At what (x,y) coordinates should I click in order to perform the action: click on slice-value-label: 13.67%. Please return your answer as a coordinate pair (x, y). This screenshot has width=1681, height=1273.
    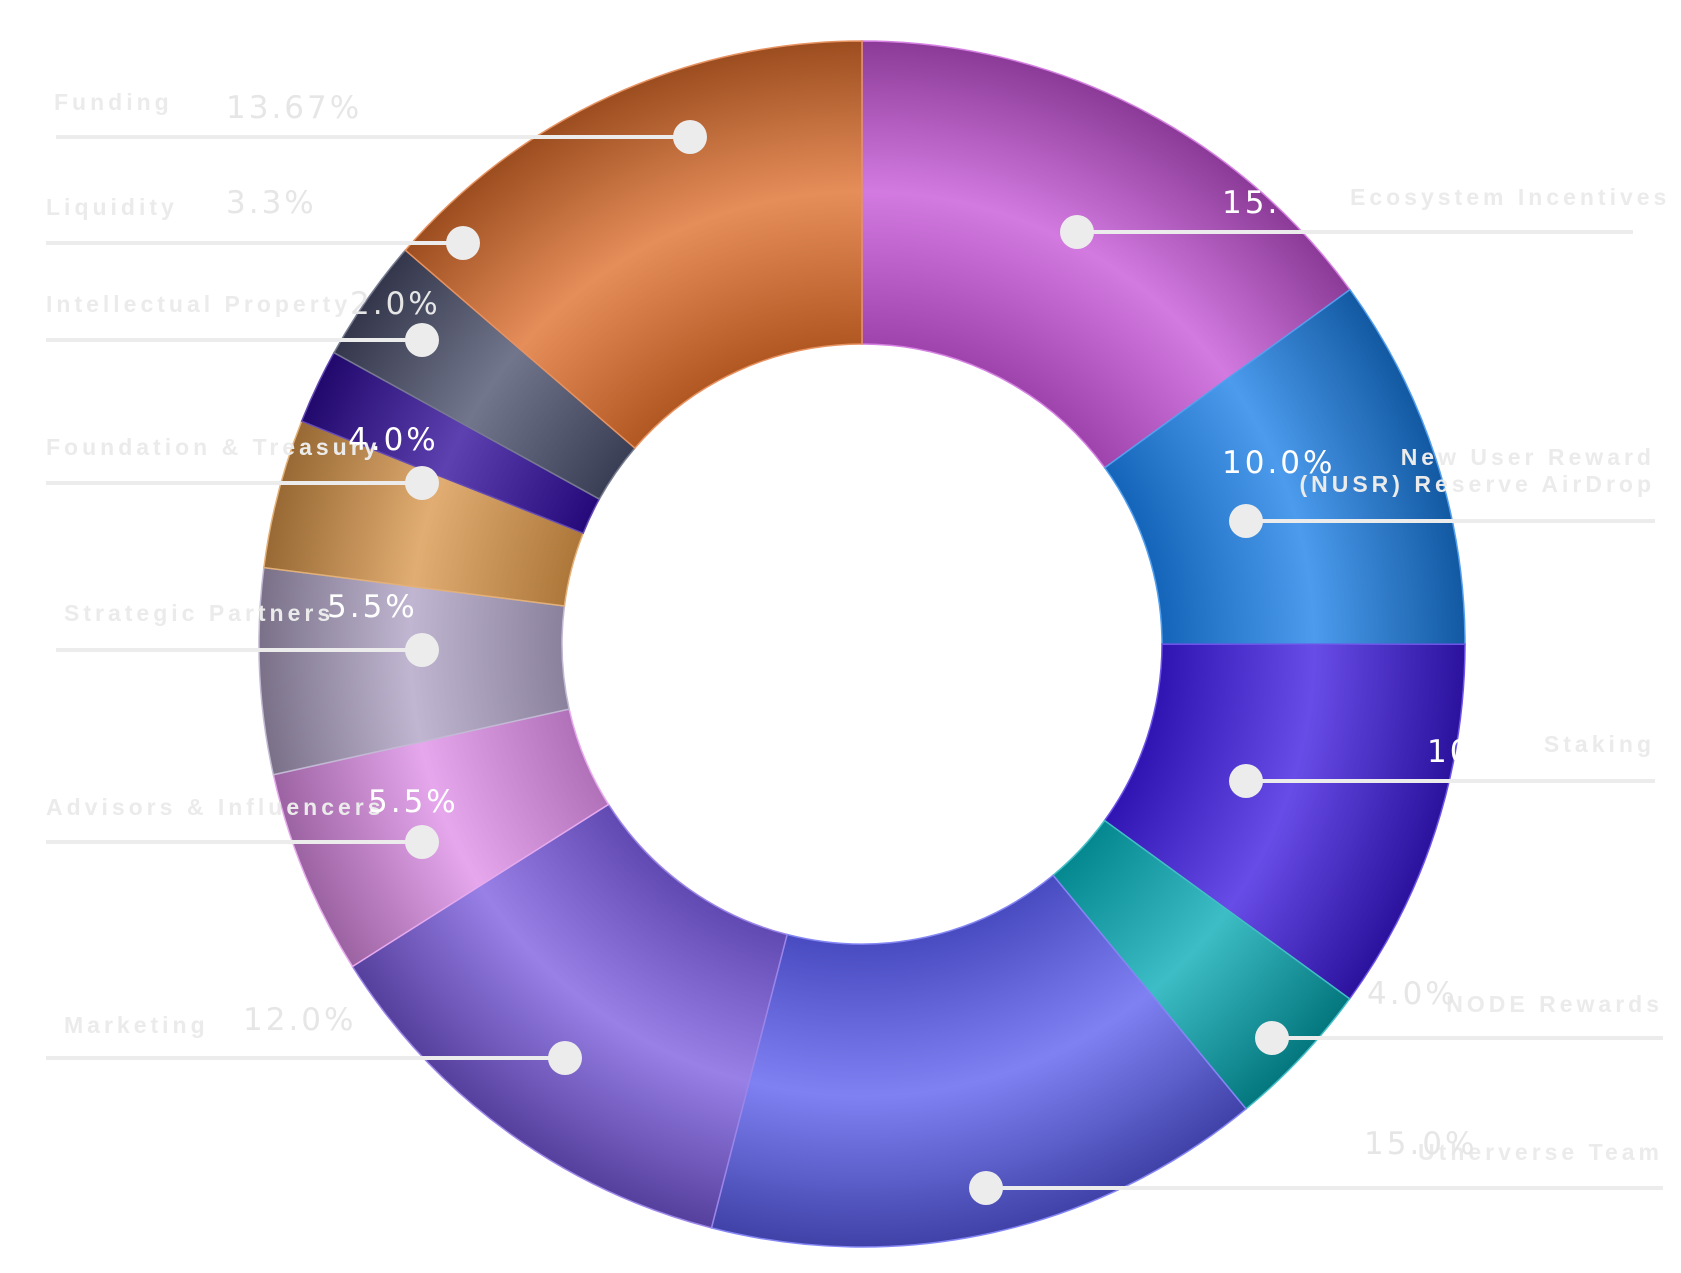
    Looking at the image, I should click on (294, 108).